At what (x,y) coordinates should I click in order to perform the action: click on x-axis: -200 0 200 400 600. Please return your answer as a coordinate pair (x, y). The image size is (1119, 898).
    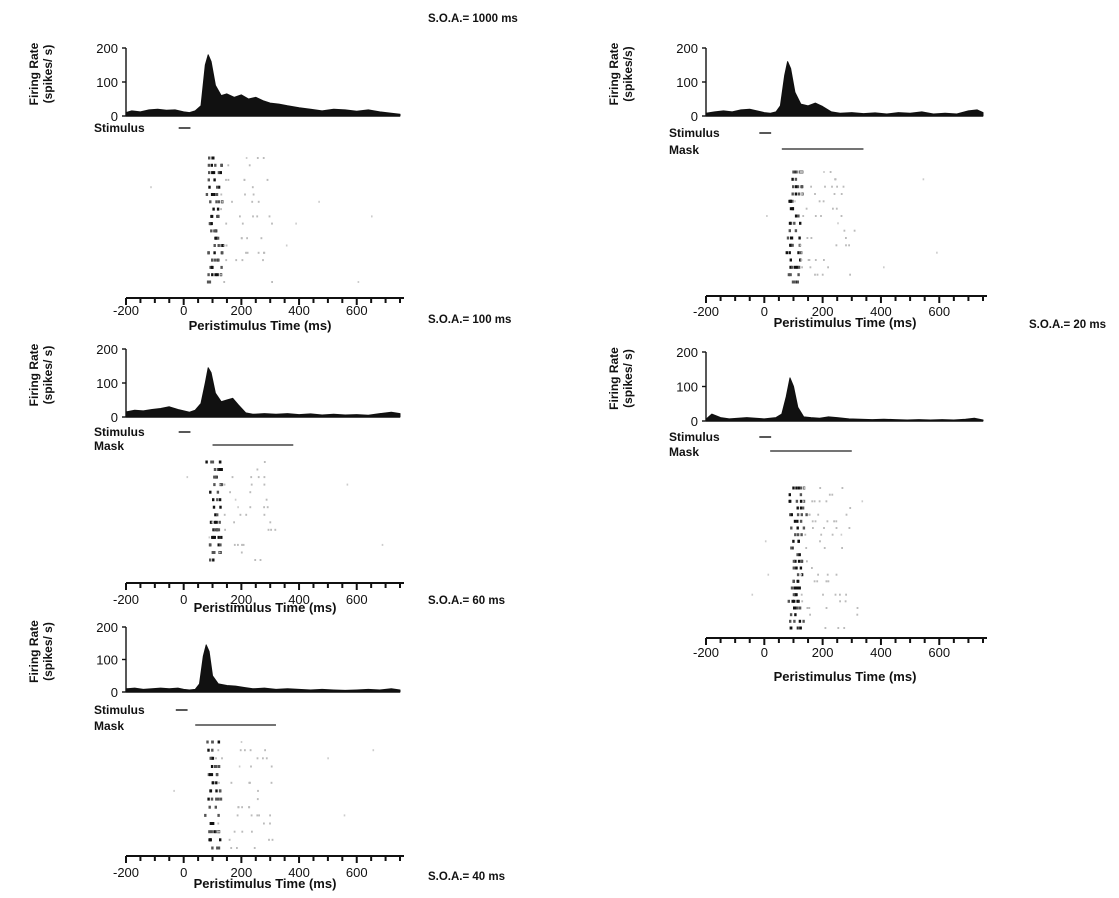
    Looking at the image, I should click on (258, 307).